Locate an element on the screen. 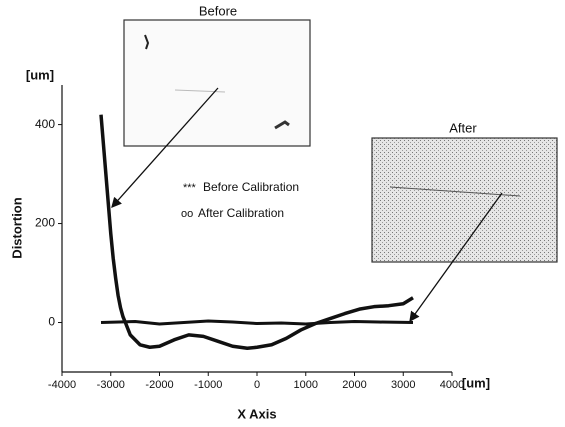  x-unit: [um] is located at coordinates (476, 382).